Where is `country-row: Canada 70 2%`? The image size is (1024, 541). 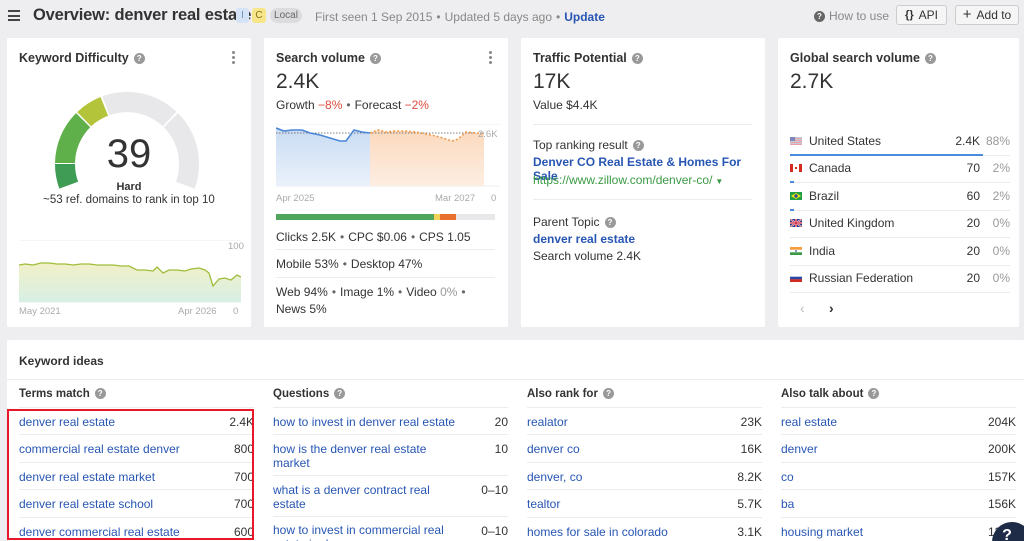
country-row: Canada 70 2% is located at coordinates (900, 170).